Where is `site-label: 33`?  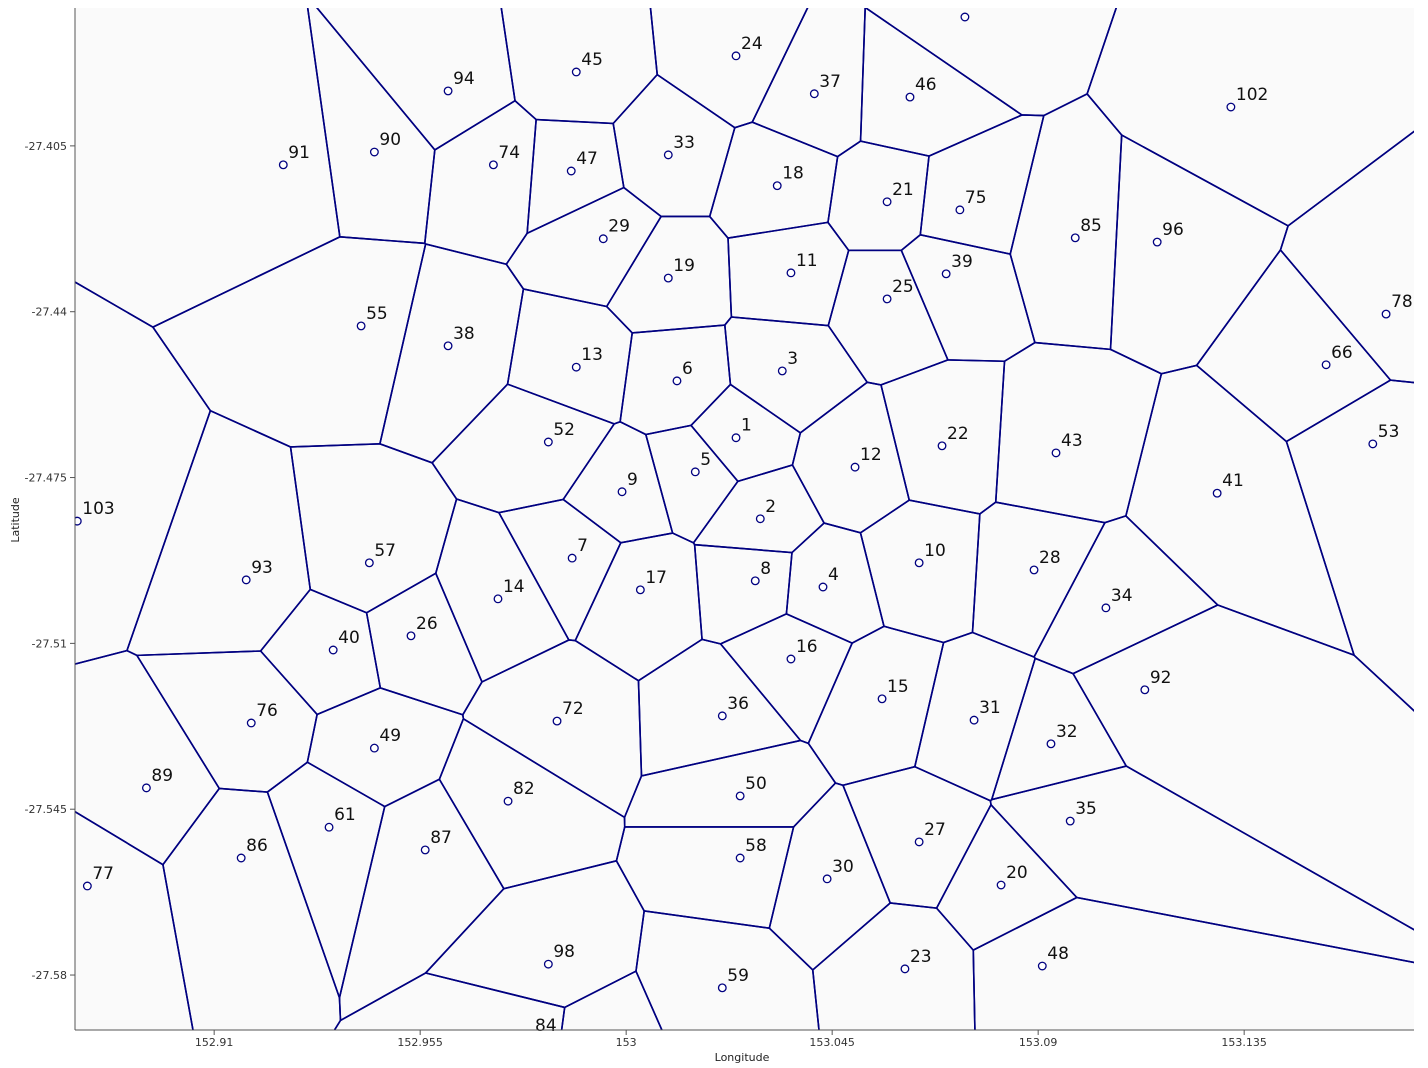
site-label: 33 is located at coordinates (684, 143).